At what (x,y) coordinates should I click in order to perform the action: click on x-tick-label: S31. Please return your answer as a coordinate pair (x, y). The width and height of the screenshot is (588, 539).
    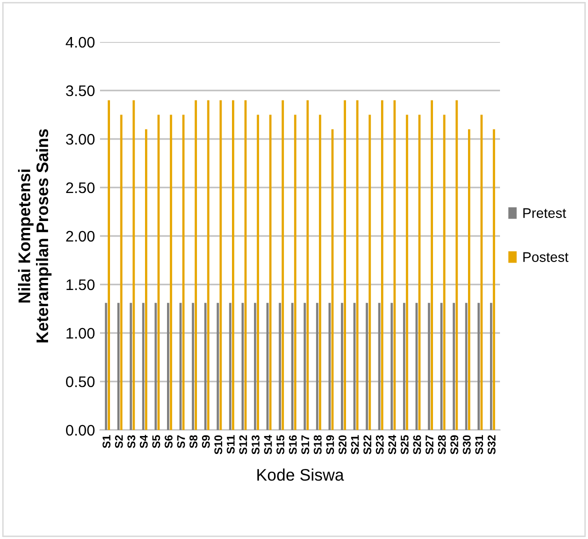
    Looking at the image, I should click on (479, 444).